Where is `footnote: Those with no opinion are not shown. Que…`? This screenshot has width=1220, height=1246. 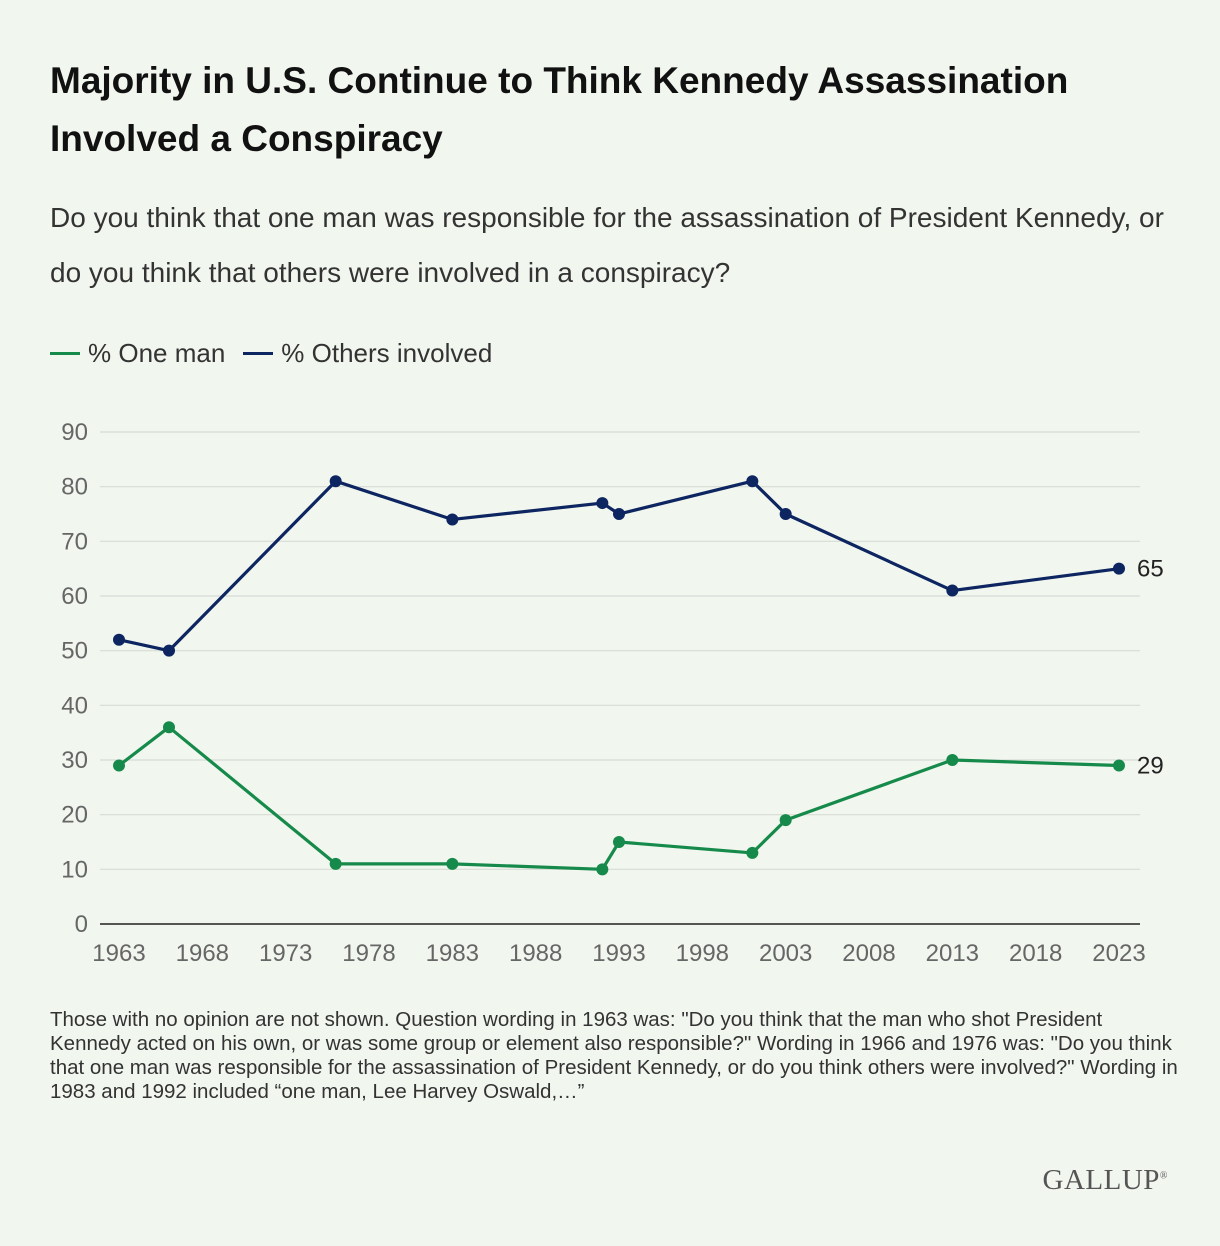
footnote: Those with no opinion are not shown. Que… is located at coordinates (614, 1055).